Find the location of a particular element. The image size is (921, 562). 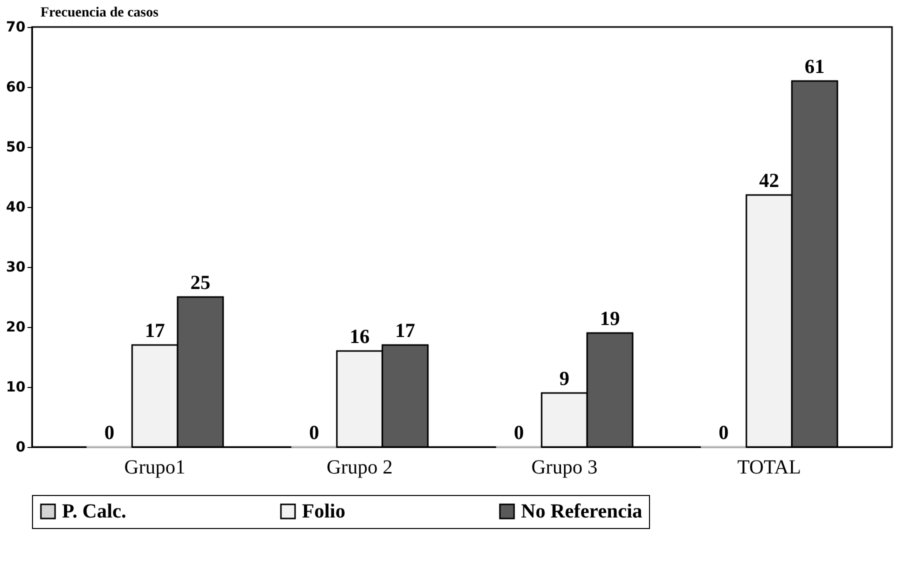

data-label: 25 is located at coordinates (200, 283).